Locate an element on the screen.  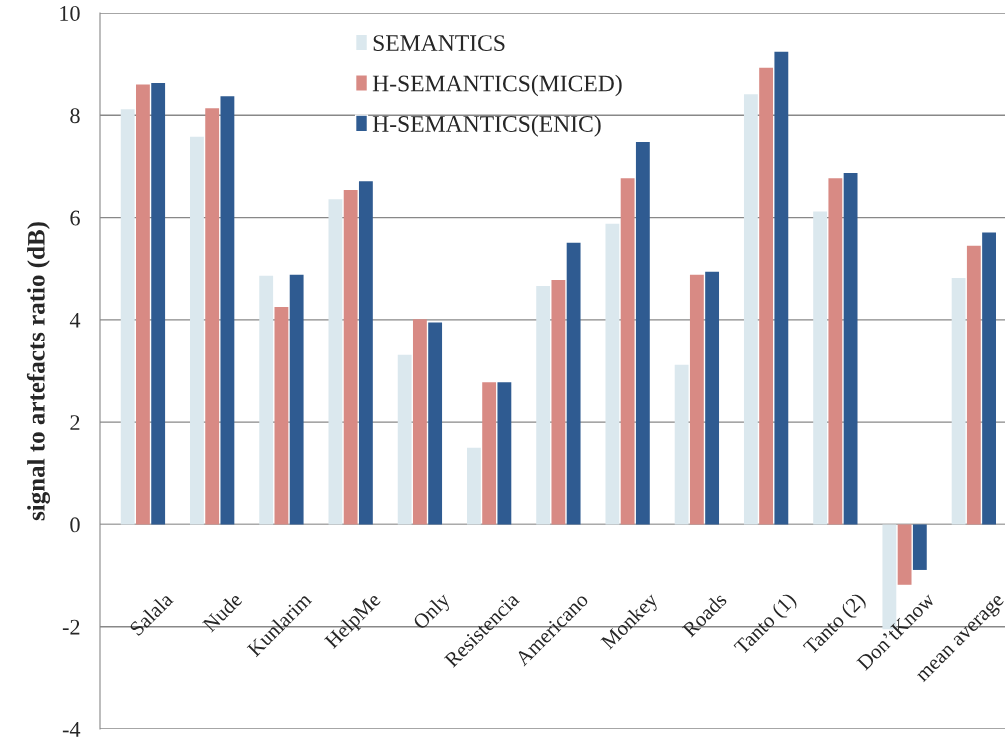
y-tick-label: 10 is located at coordinates (70, 13).